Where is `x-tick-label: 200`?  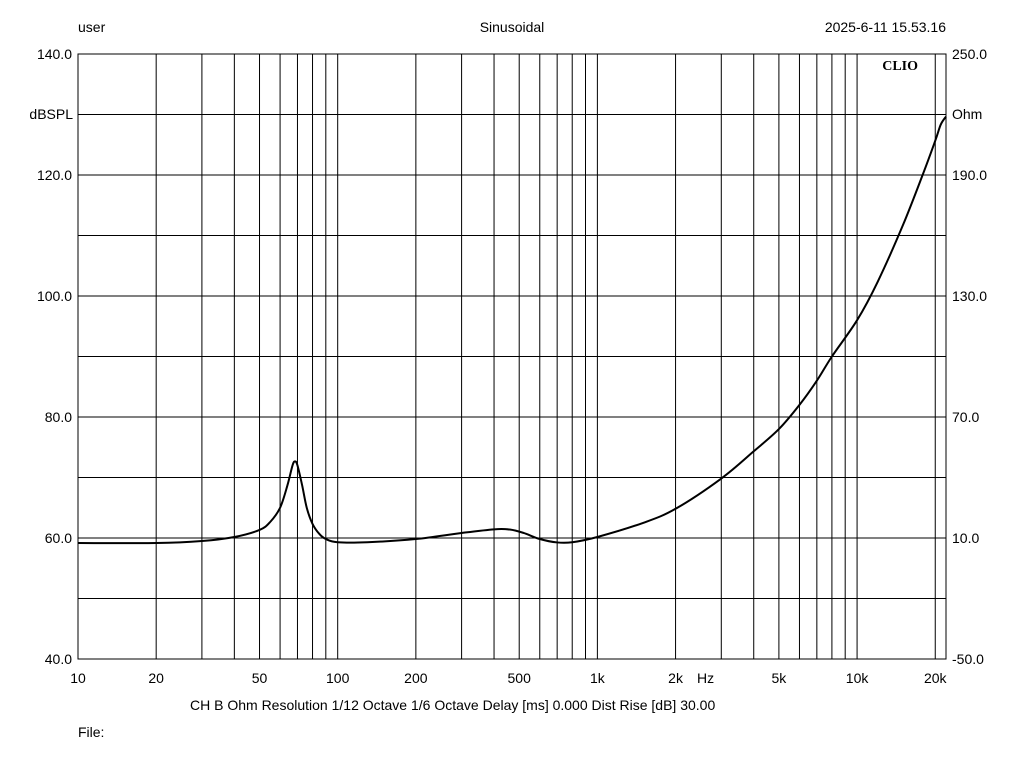
x-tick-label: 200 is located at coordinates (416, 678).